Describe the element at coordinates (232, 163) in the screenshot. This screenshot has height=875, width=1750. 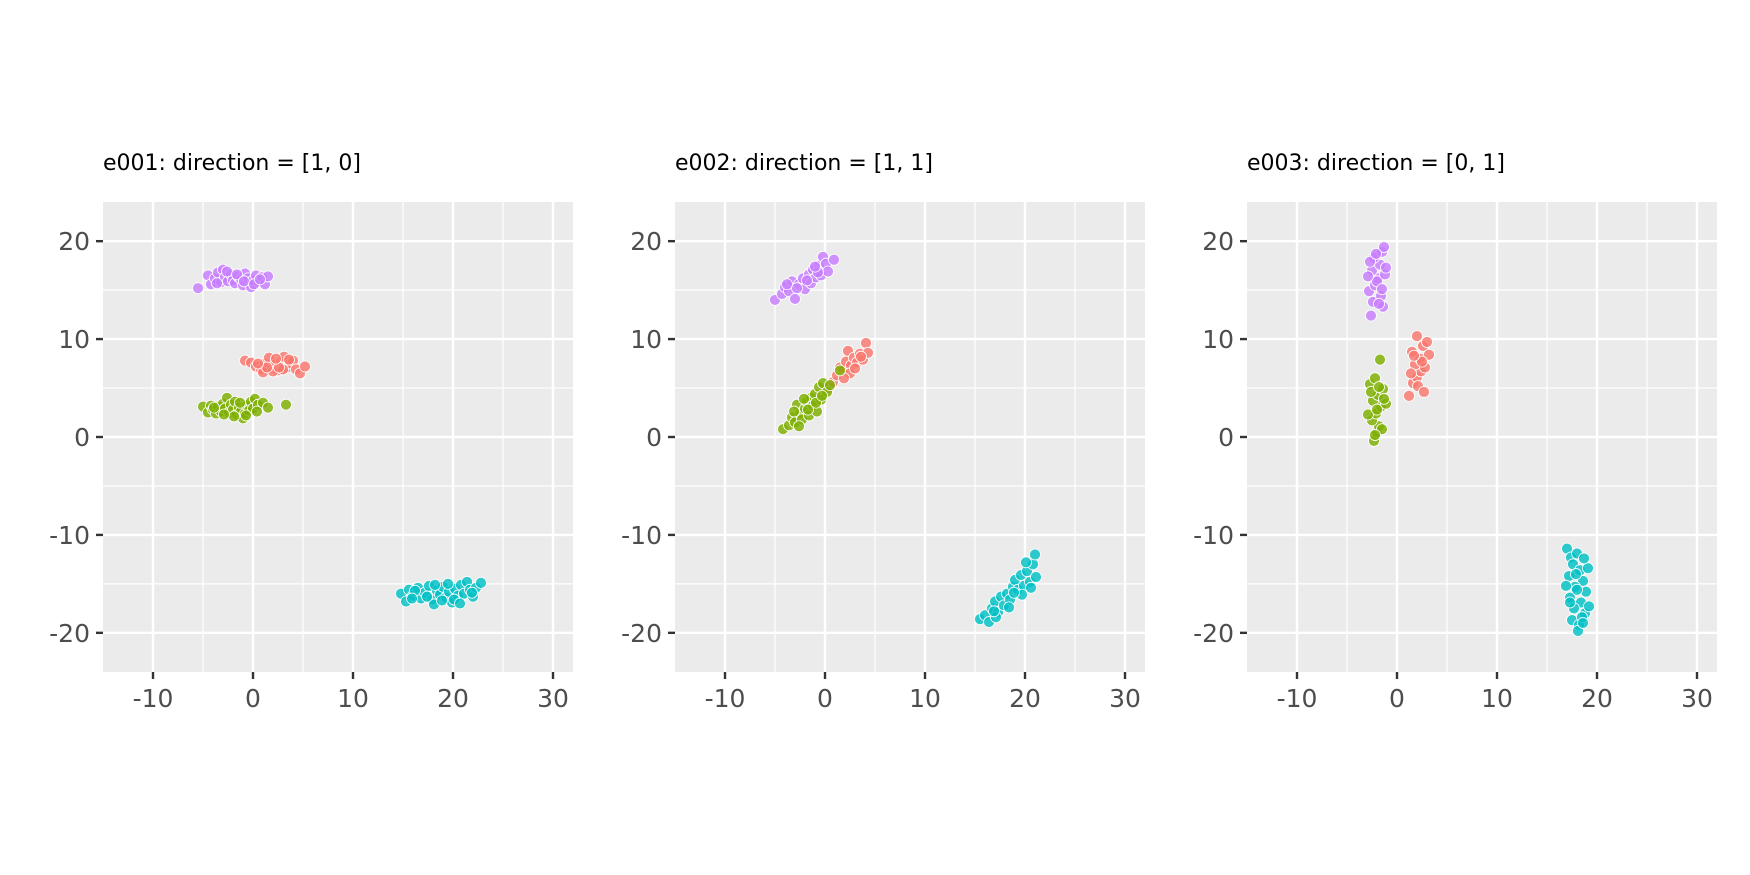
I see `panel-title: e001: direction = [1, 0]` at that location.